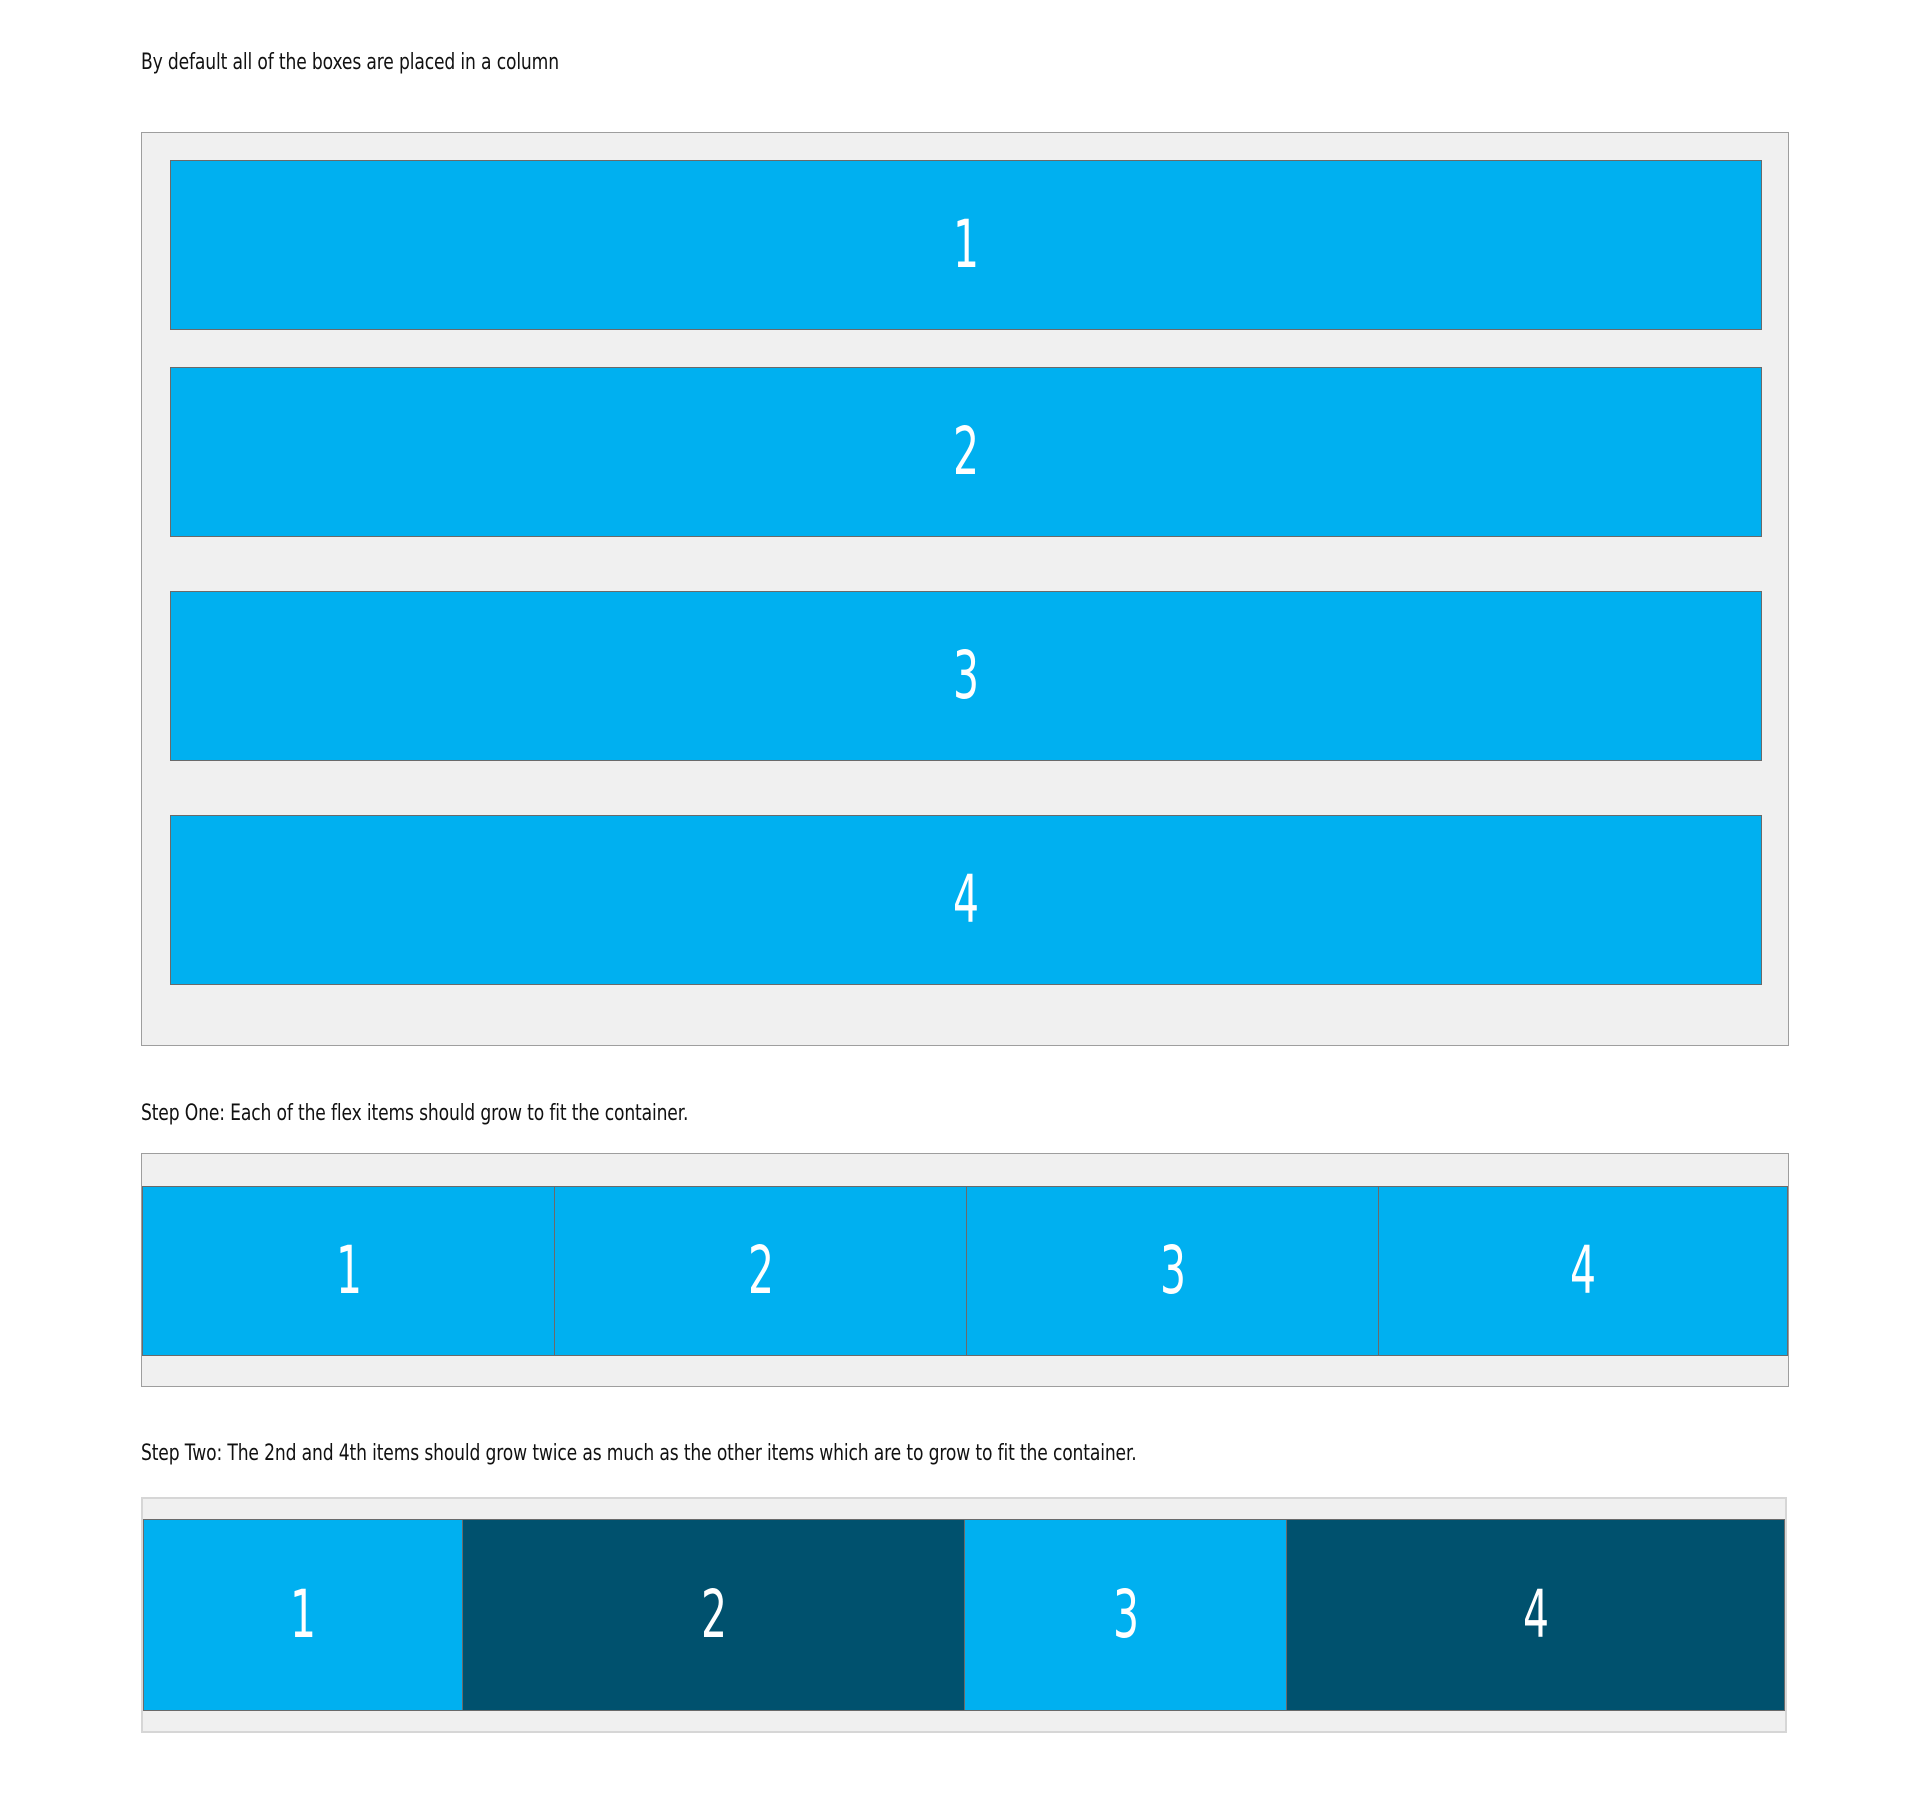  I want to click on step-two-flex-item-4: 4, so click(1535, 1615).